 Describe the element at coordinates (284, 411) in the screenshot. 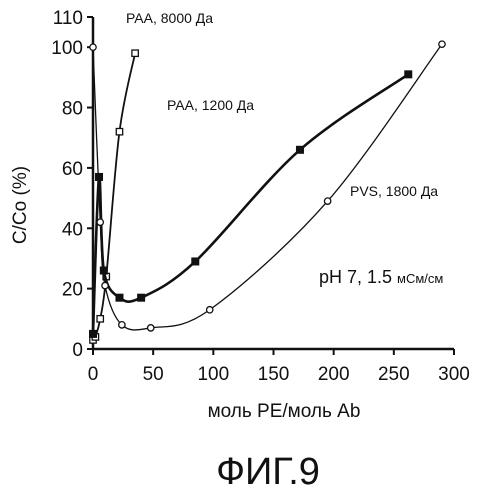

I see `x-axis-title: моль PE/моль Ab` at that location.